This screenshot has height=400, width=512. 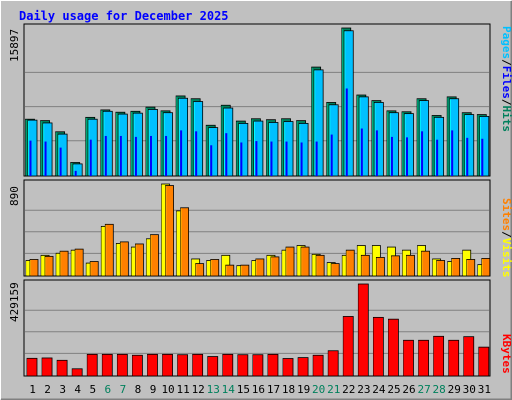 I want to click on x-label-11: 11, so click(x=183, y=389).